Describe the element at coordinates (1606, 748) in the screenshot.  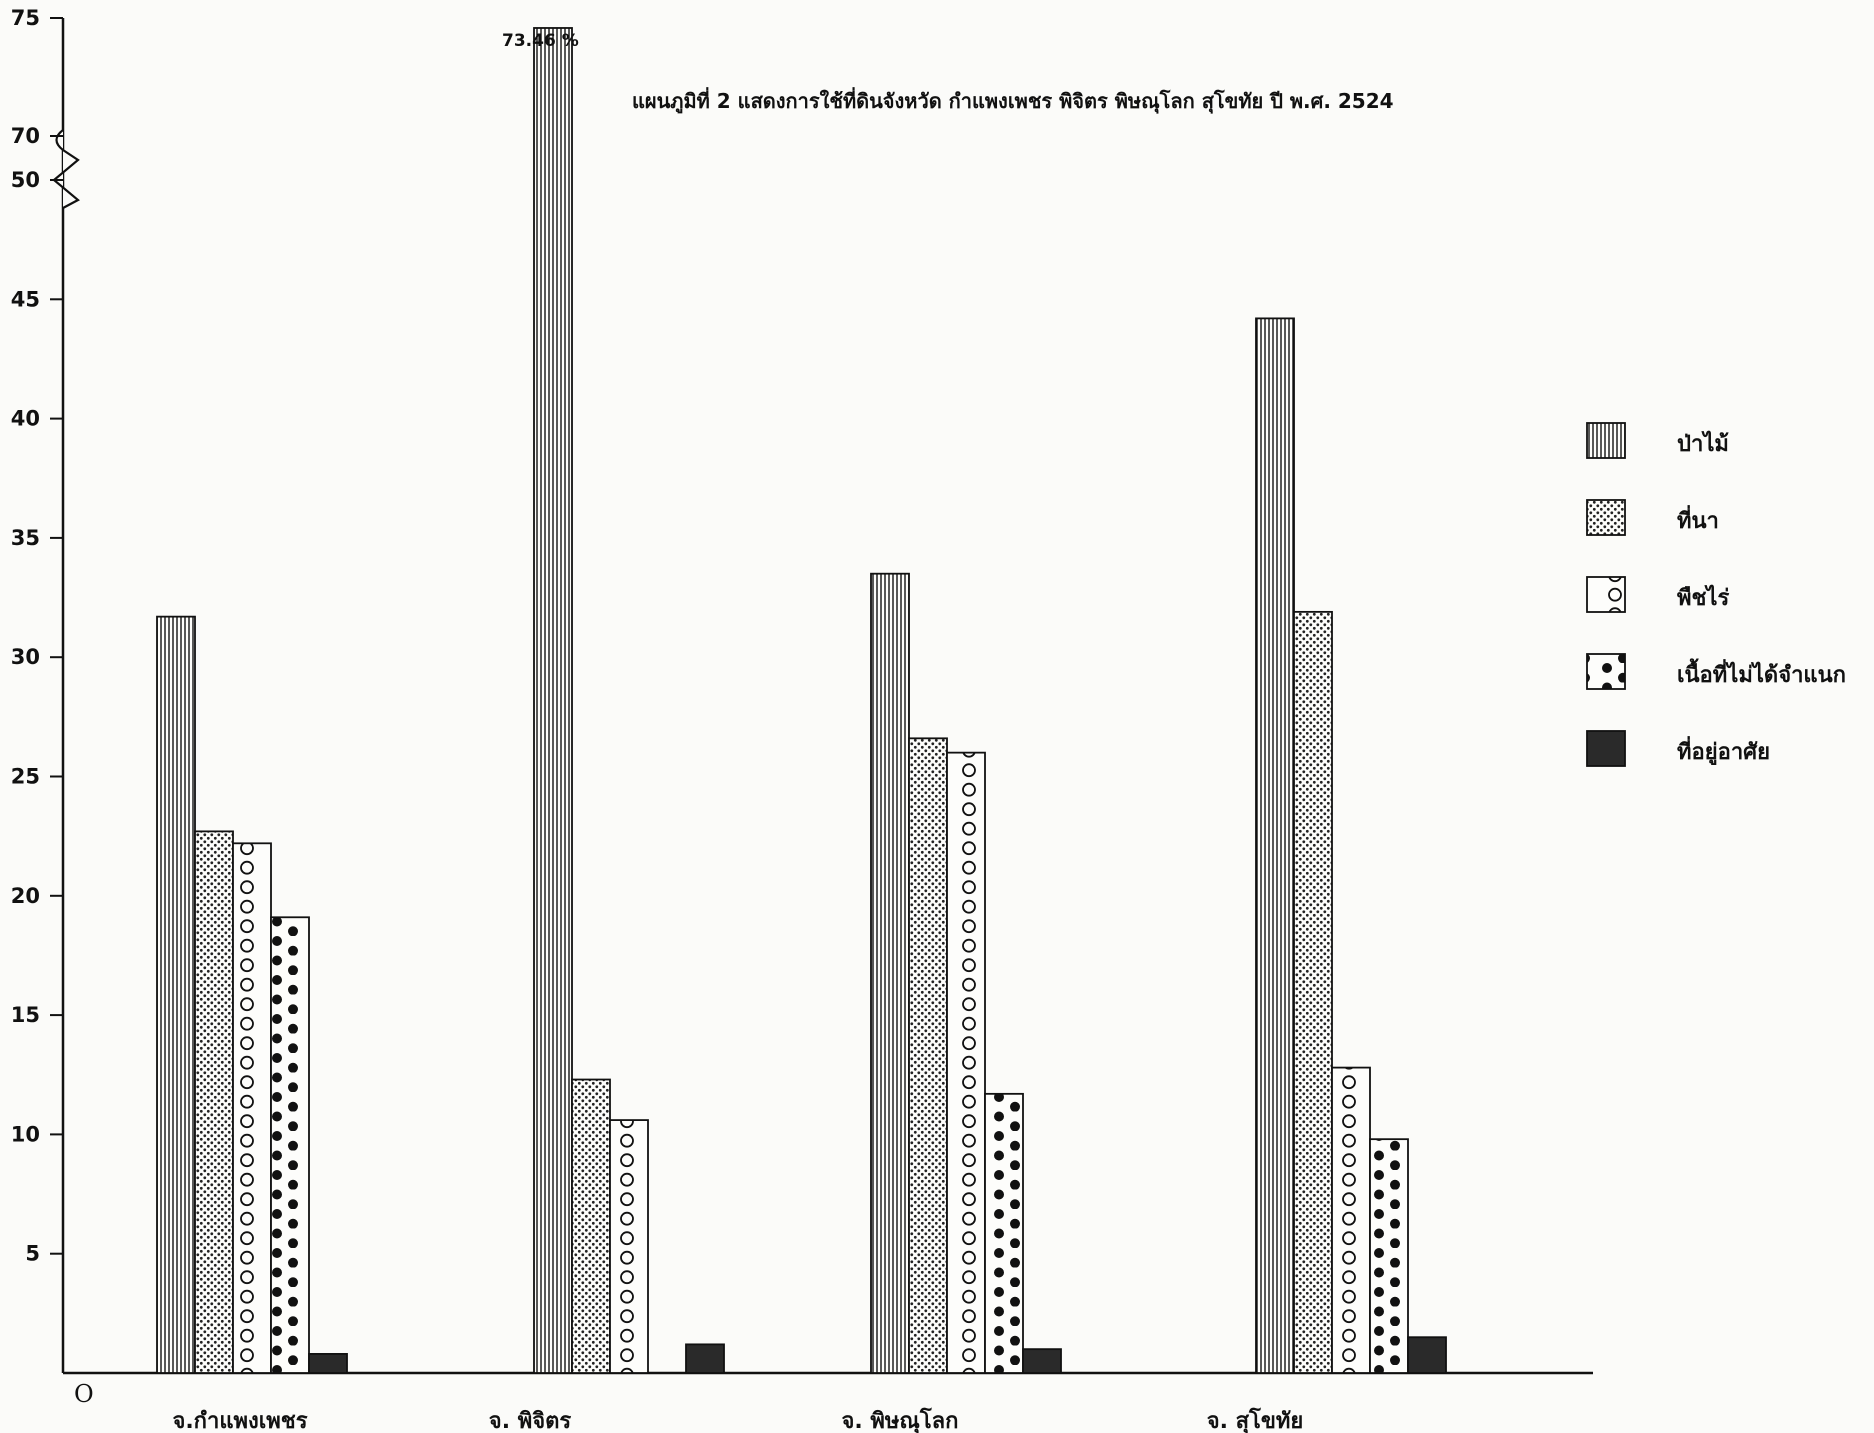
I see `legend-swatch-solid-dark` at that location.